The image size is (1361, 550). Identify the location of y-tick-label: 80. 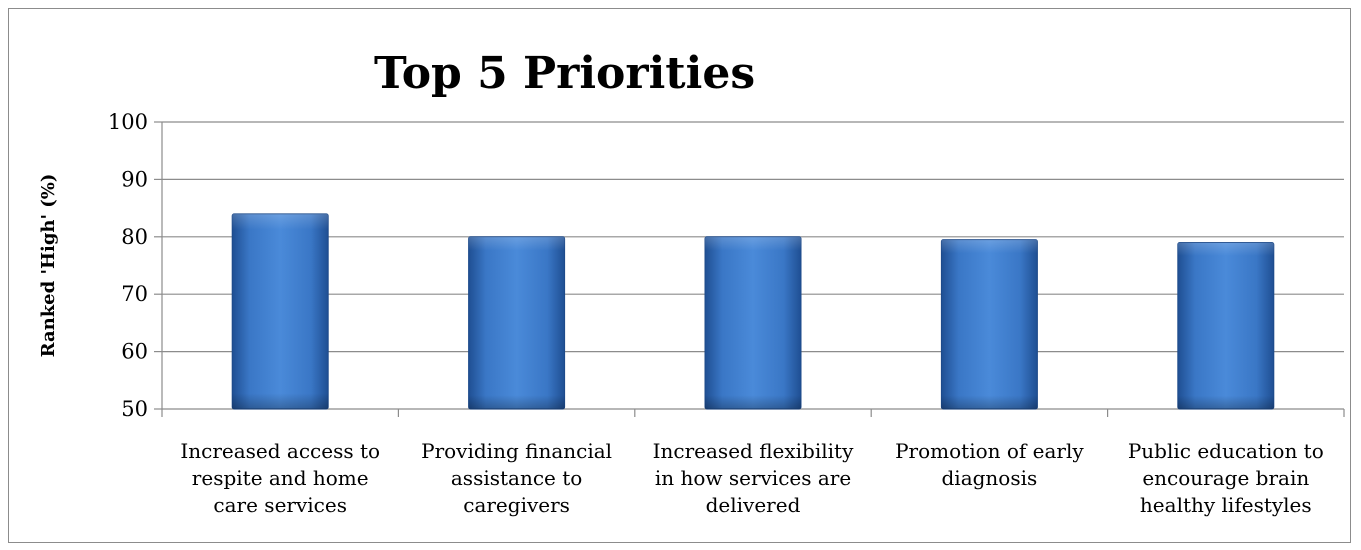
(134, 237).